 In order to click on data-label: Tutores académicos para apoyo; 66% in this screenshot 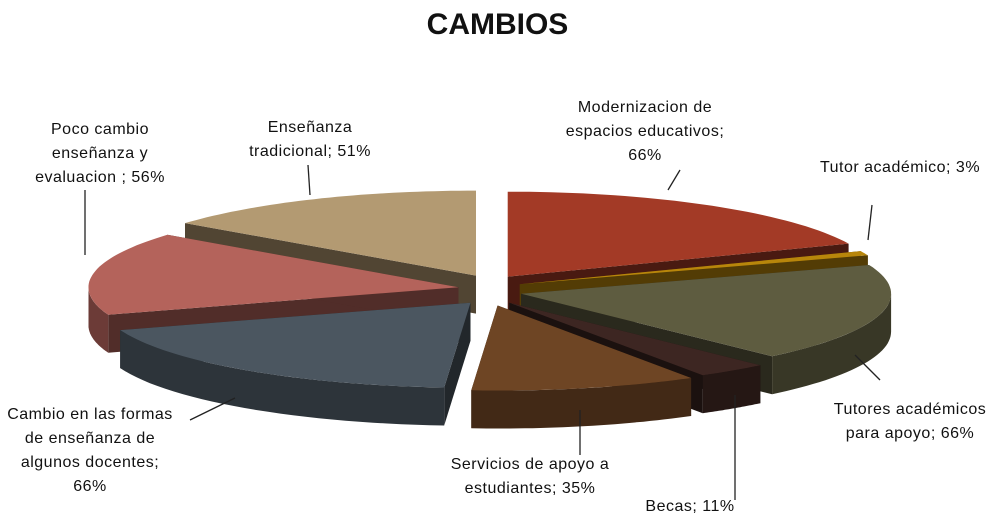, I will do `click(910, 421)`.